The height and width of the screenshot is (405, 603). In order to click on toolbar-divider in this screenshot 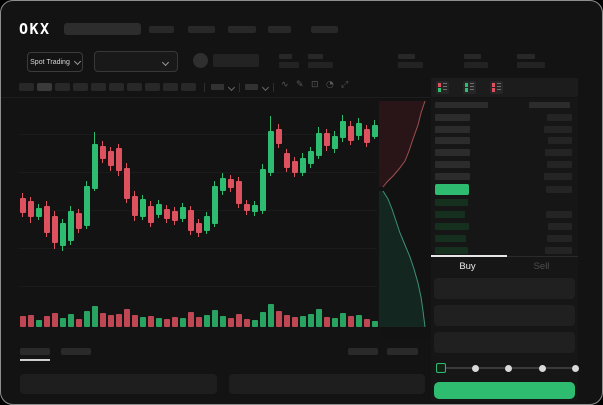, I will do `click(273, 87)`.